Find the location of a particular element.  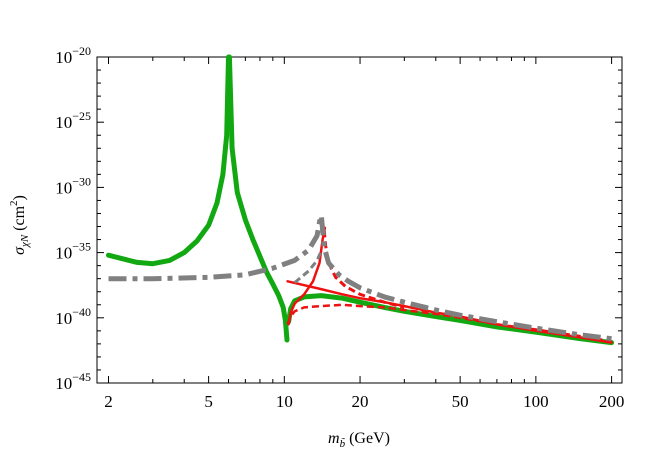

x-axis-label-base: m is located at coordinates (334, 438).